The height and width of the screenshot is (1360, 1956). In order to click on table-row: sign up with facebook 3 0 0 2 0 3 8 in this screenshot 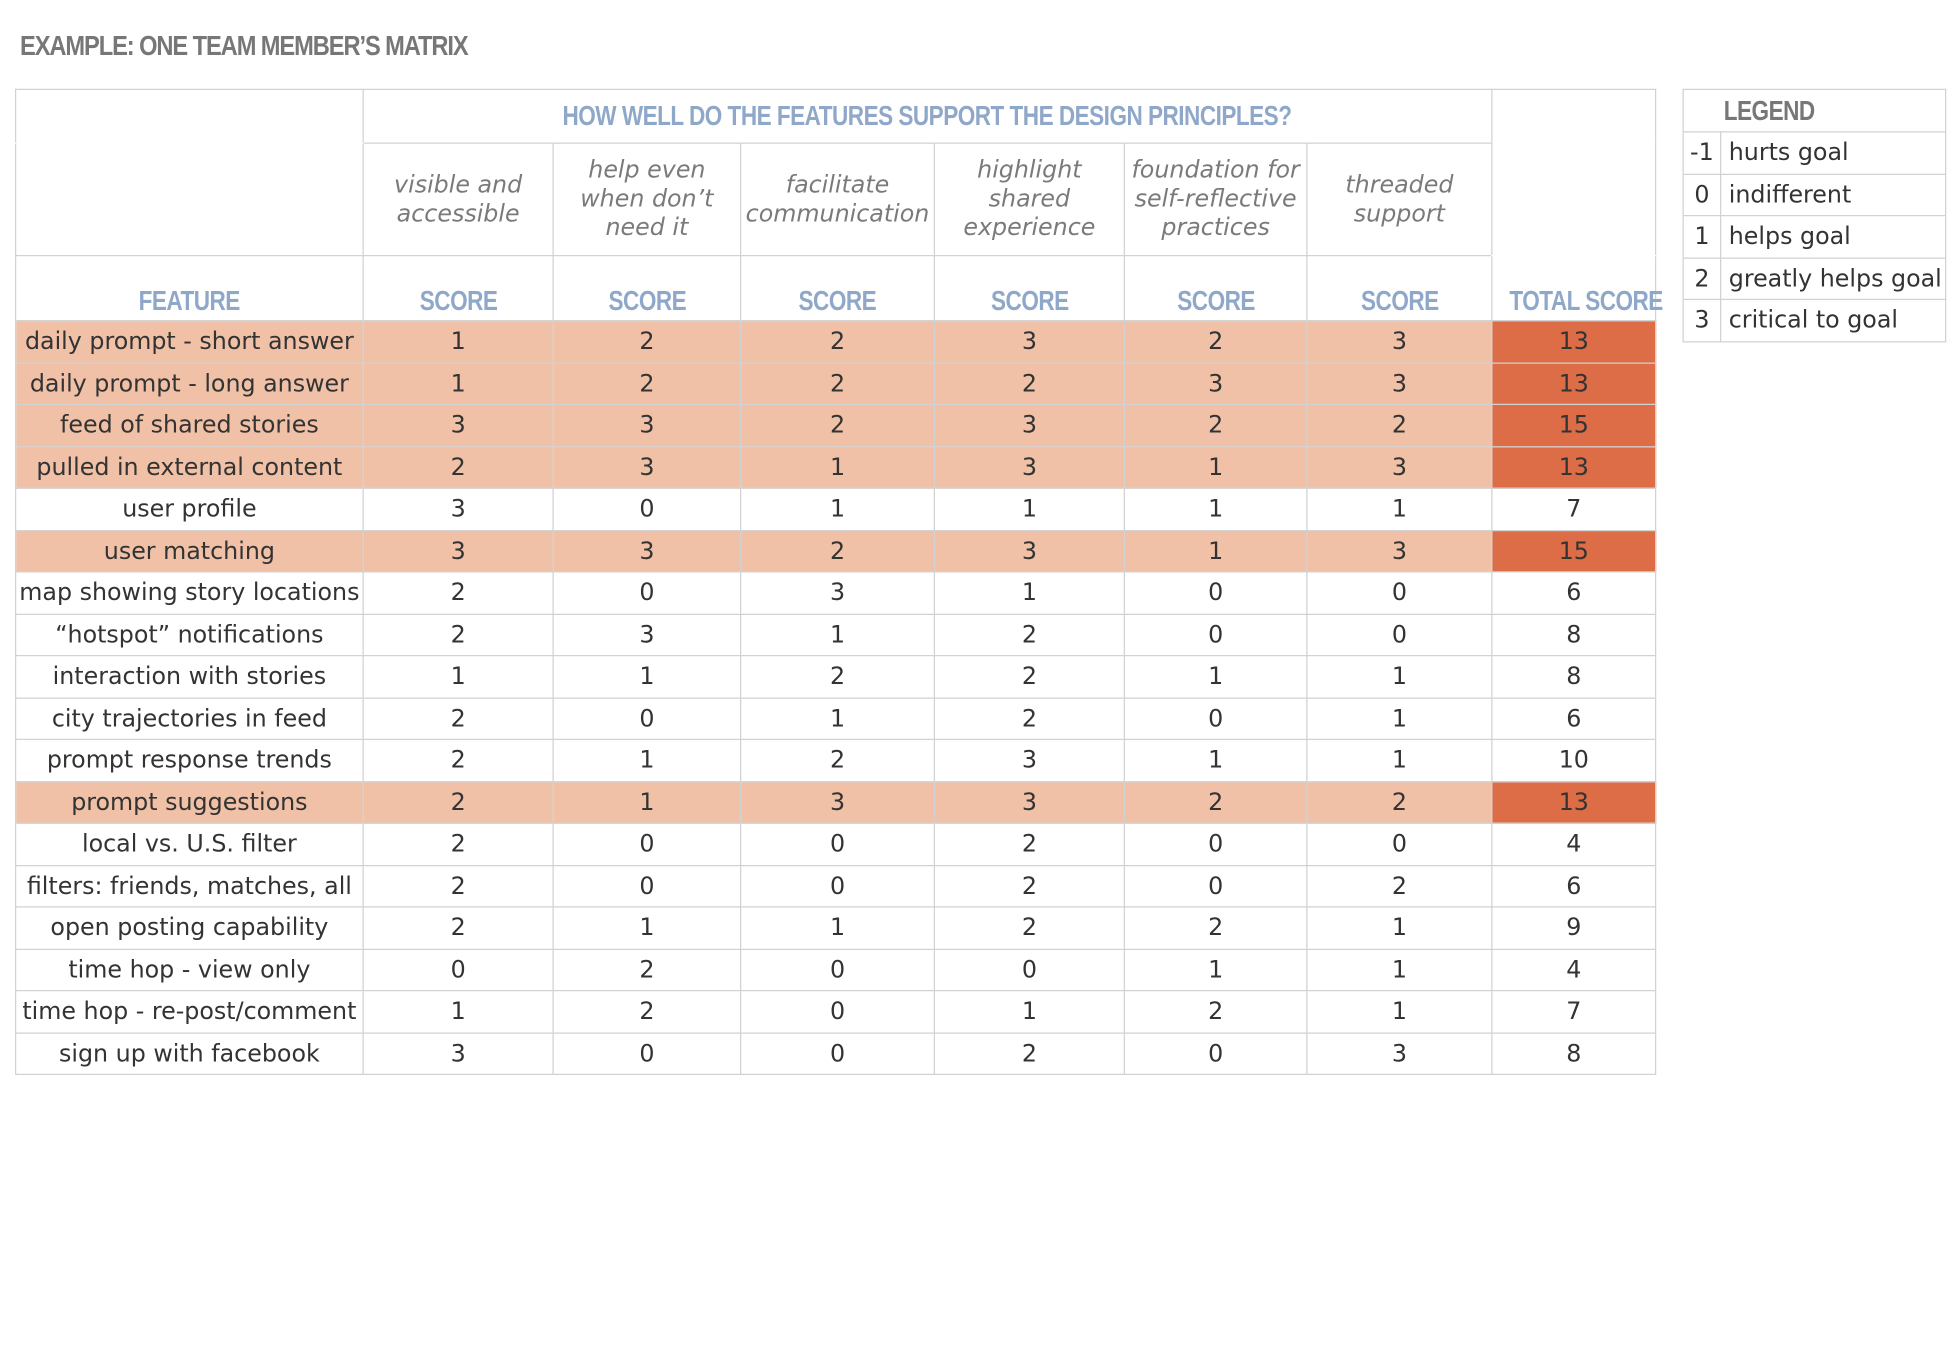, I will do `click(836, 1053)`.